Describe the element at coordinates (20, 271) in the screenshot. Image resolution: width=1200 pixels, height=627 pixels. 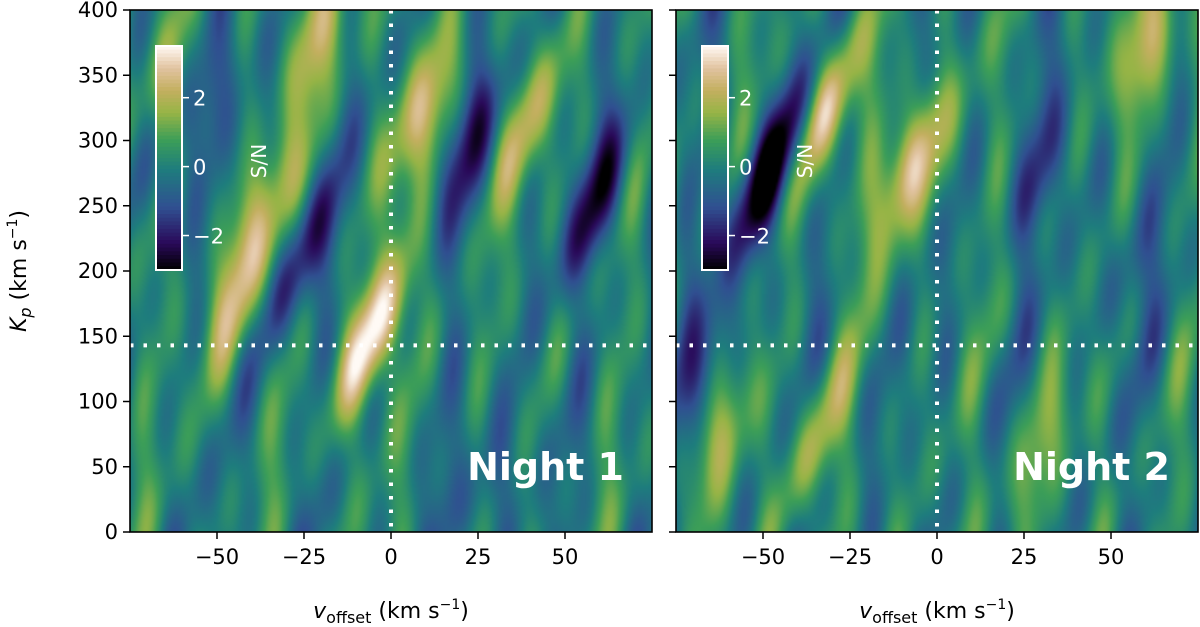
I see `y-axis-title: Kp (km s−1)` at that location.